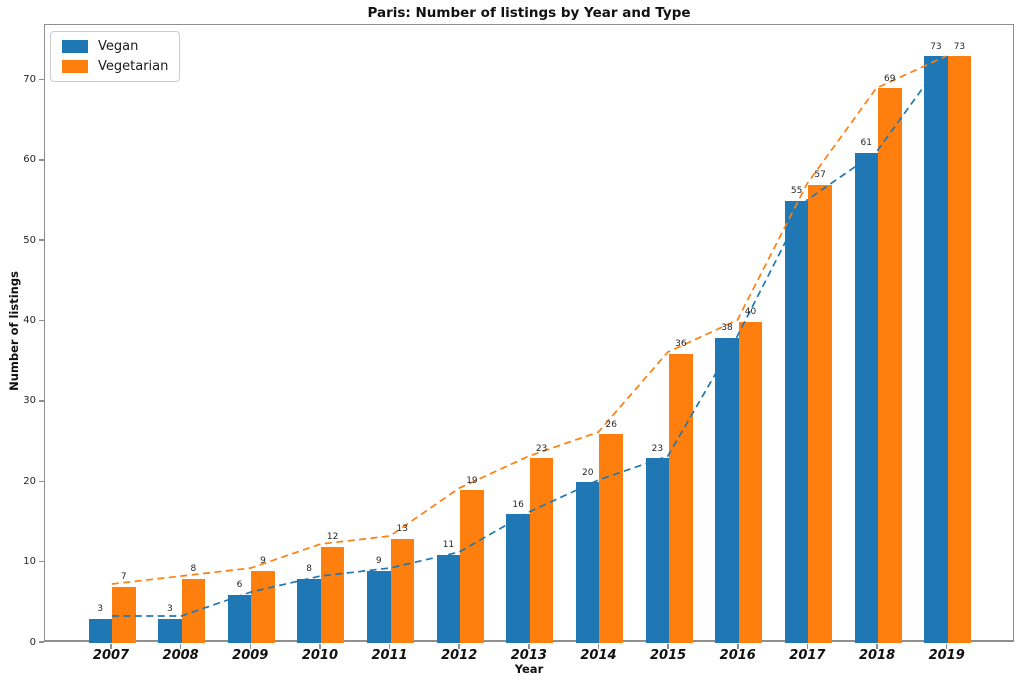 This screenshot has height=683, width=1024. What do you see at coordinates (448, 598) in the screenshot?
I see `bar-vegan-2012` at bounding box center [448, 598].